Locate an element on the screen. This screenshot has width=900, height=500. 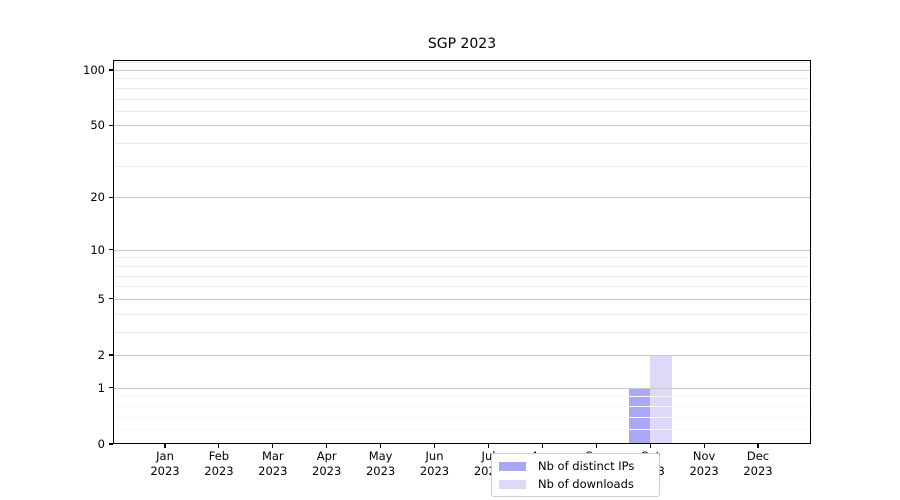
y-tick-label: 10 is located at coordinates (97, 249).